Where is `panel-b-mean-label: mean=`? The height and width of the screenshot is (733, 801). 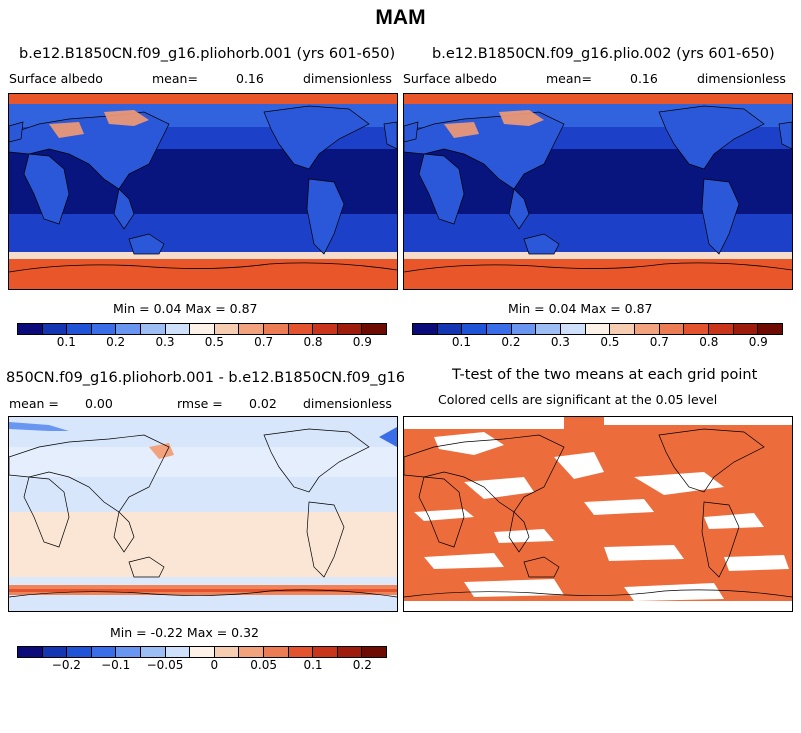 panel-b-mean-label: mean= is located at coordinates (569, 78).